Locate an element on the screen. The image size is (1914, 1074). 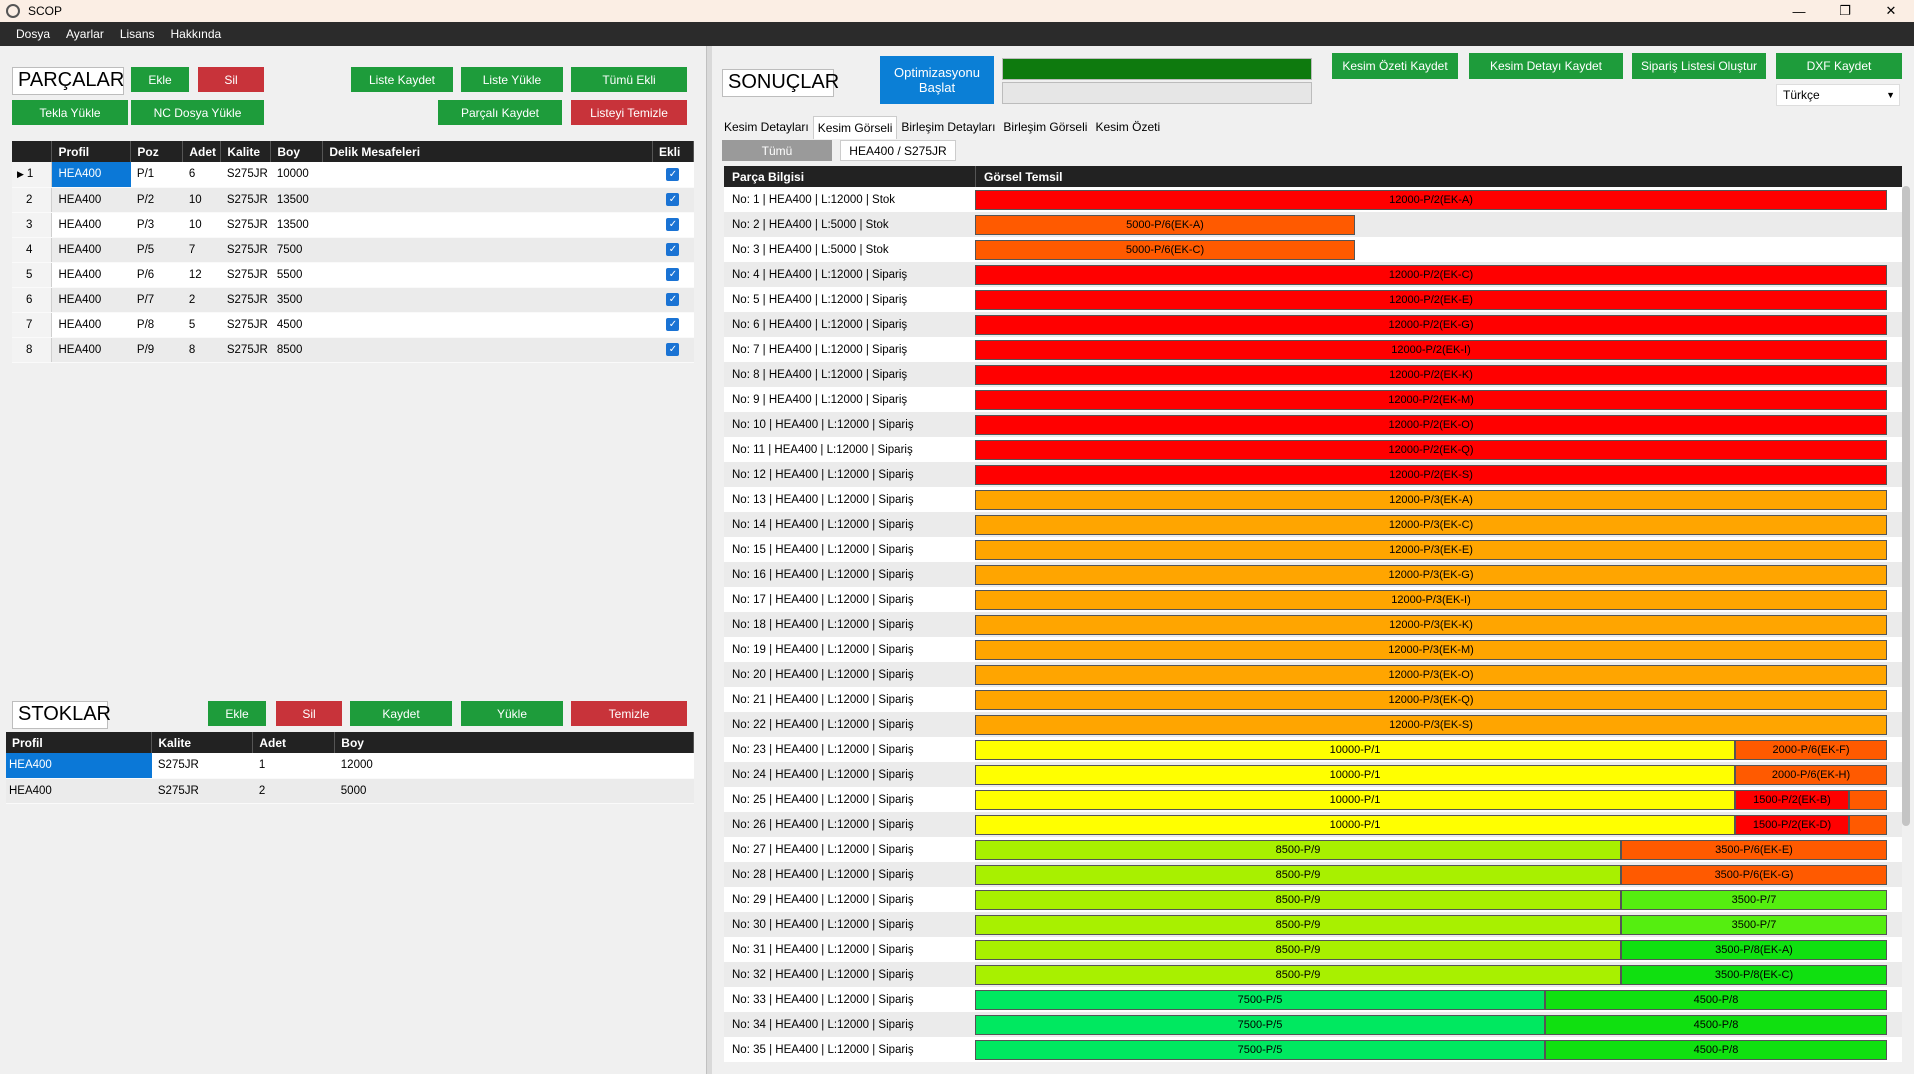
row-header: 8 is located at coordinates (32, 350).